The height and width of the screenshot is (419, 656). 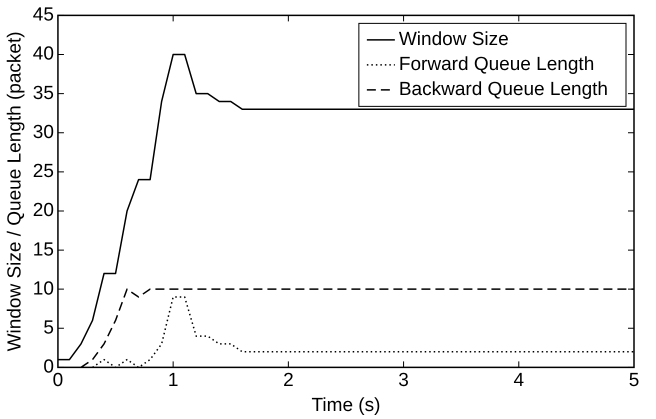 What do you see at coordinates (43, 171) in the screenshot?
I see `y-tick-label: 25` at bounding box center [43, 171].